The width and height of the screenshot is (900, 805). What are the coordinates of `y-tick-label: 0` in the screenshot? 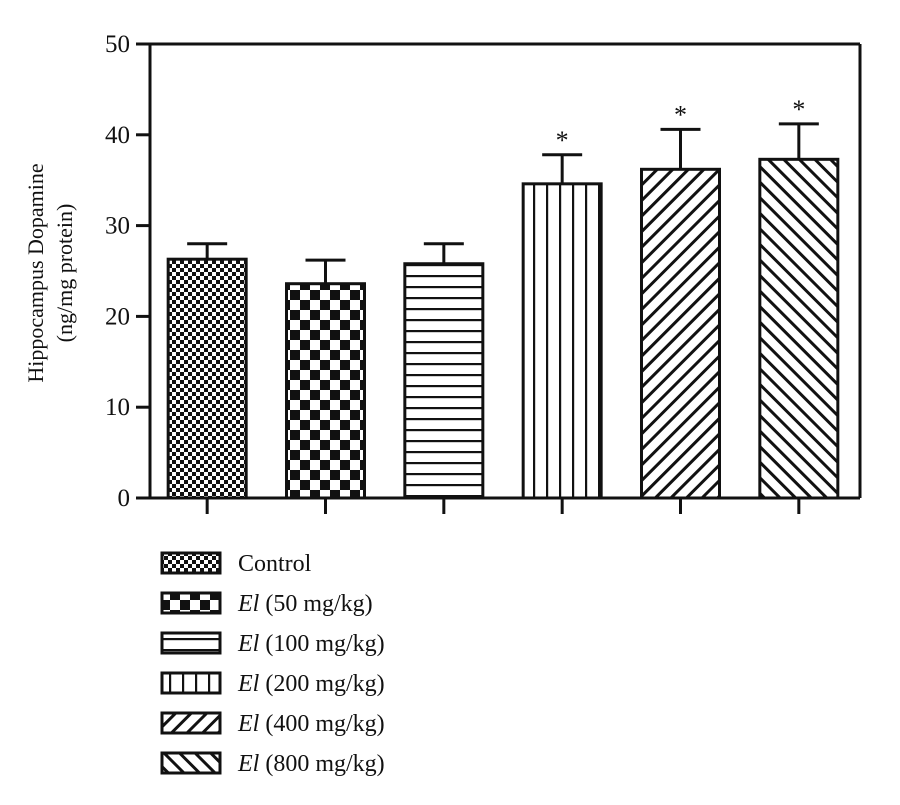 It's located at (124, 498).